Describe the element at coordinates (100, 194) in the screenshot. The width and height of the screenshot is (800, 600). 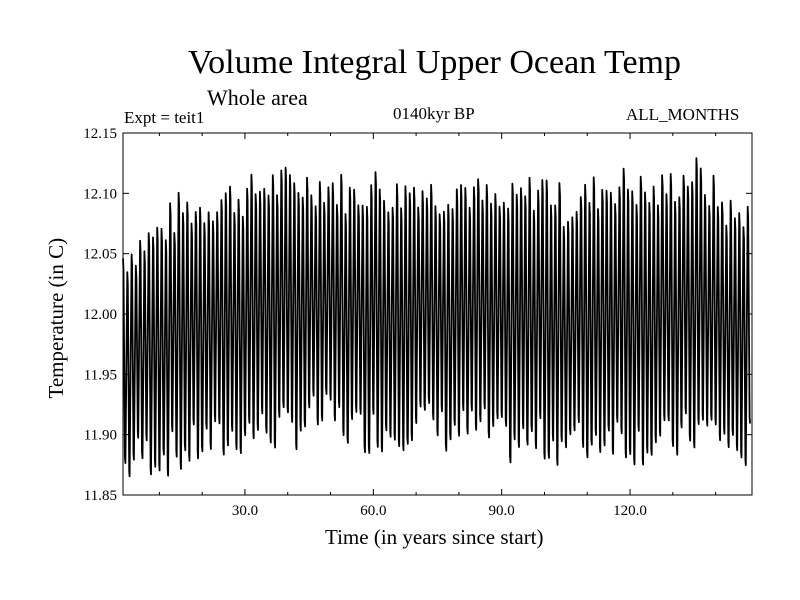
I see `y-tick-label: 12.10` at that location.